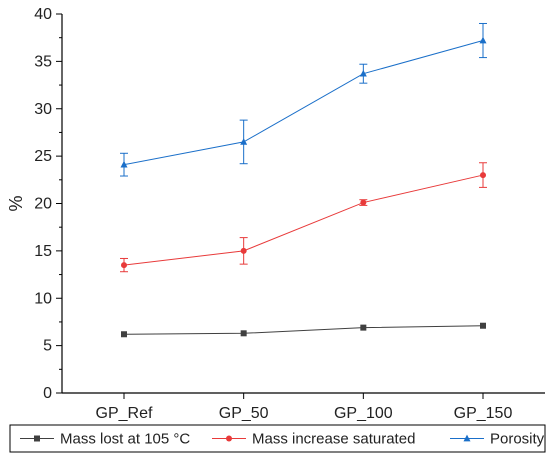 The width and height of the screenshot is (550, 456). I want to click on y-tick-label: 25, so click(43, 156).